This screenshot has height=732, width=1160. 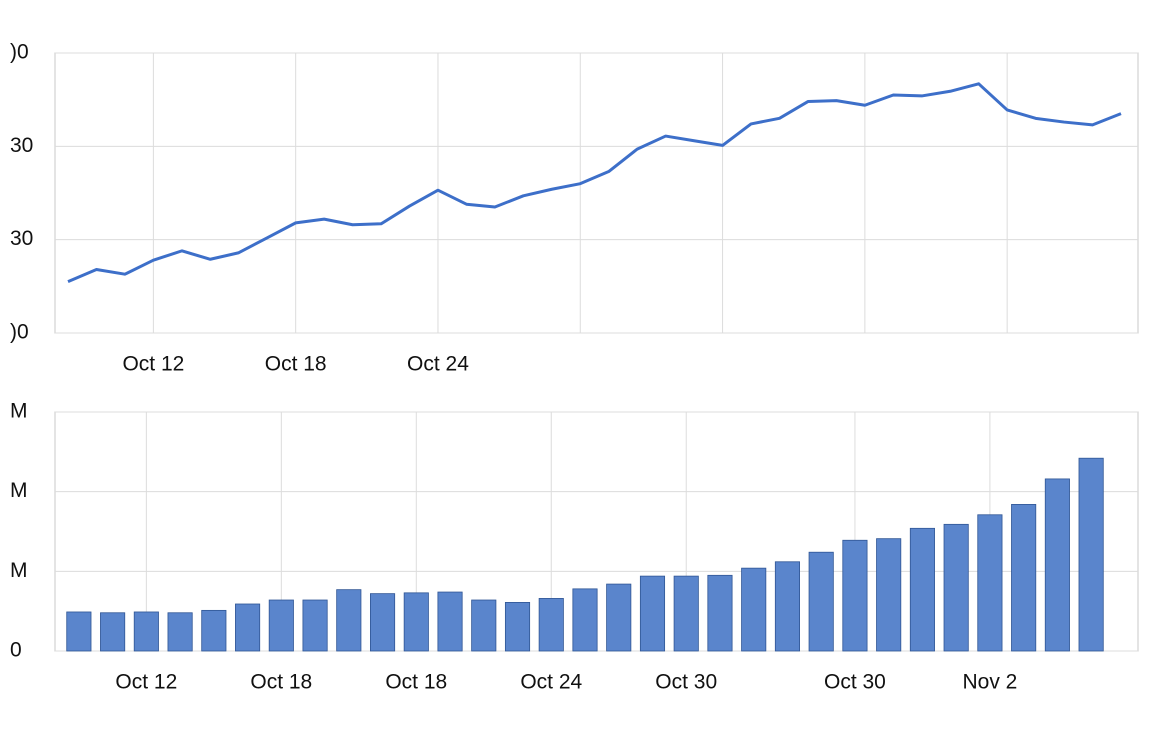 What do you see at coordinates (989, 682) in the screenshot?
I see `x-tick-label: Nov 2` at bounding box center [989, 682].